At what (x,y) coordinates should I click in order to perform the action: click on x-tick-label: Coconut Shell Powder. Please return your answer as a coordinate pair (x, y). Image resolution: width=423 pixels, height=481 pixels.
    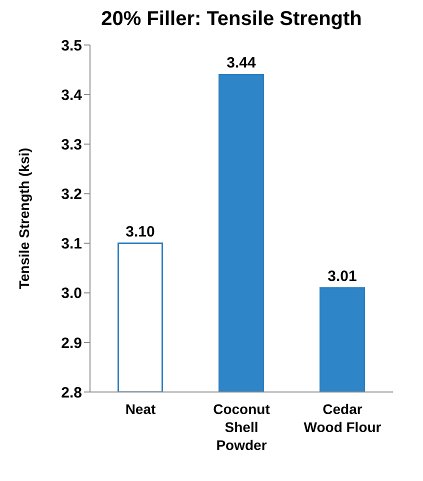
    Looking at the image, I should click on (241, 427).